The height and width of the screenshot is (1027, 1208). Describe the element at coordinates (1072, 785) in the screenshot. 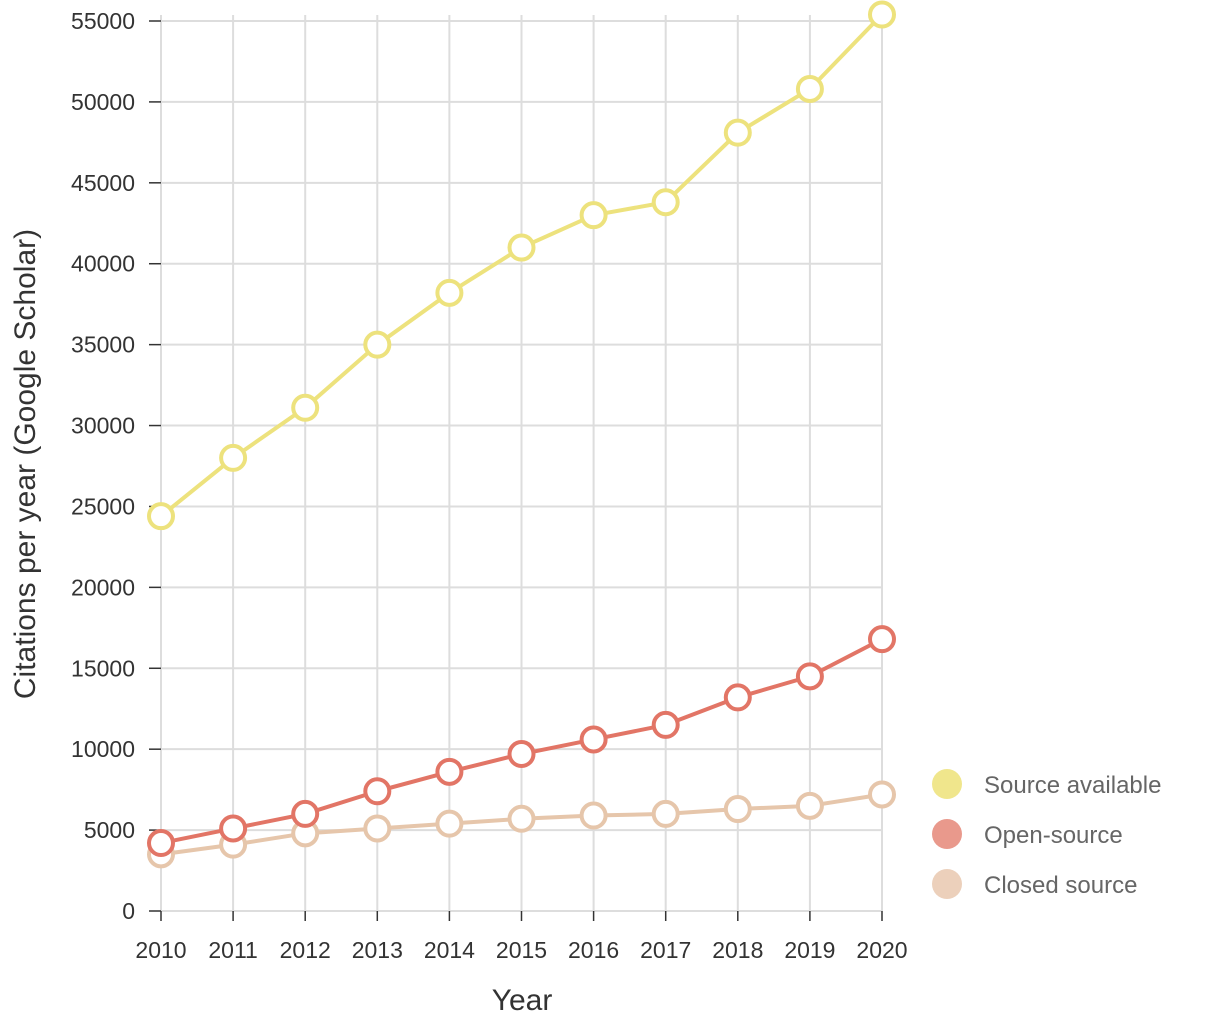

I see `legend-label: Source available` at that location.